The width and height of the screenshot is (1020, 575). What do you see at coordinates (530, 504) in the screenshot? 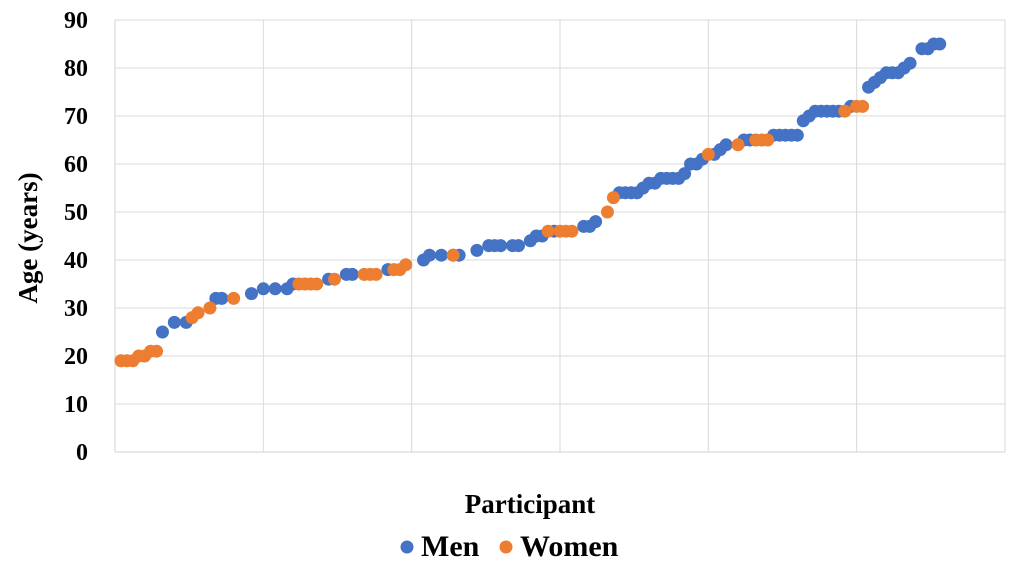
I see `x-axis-title: Participant` at bounding box center [530, 504].